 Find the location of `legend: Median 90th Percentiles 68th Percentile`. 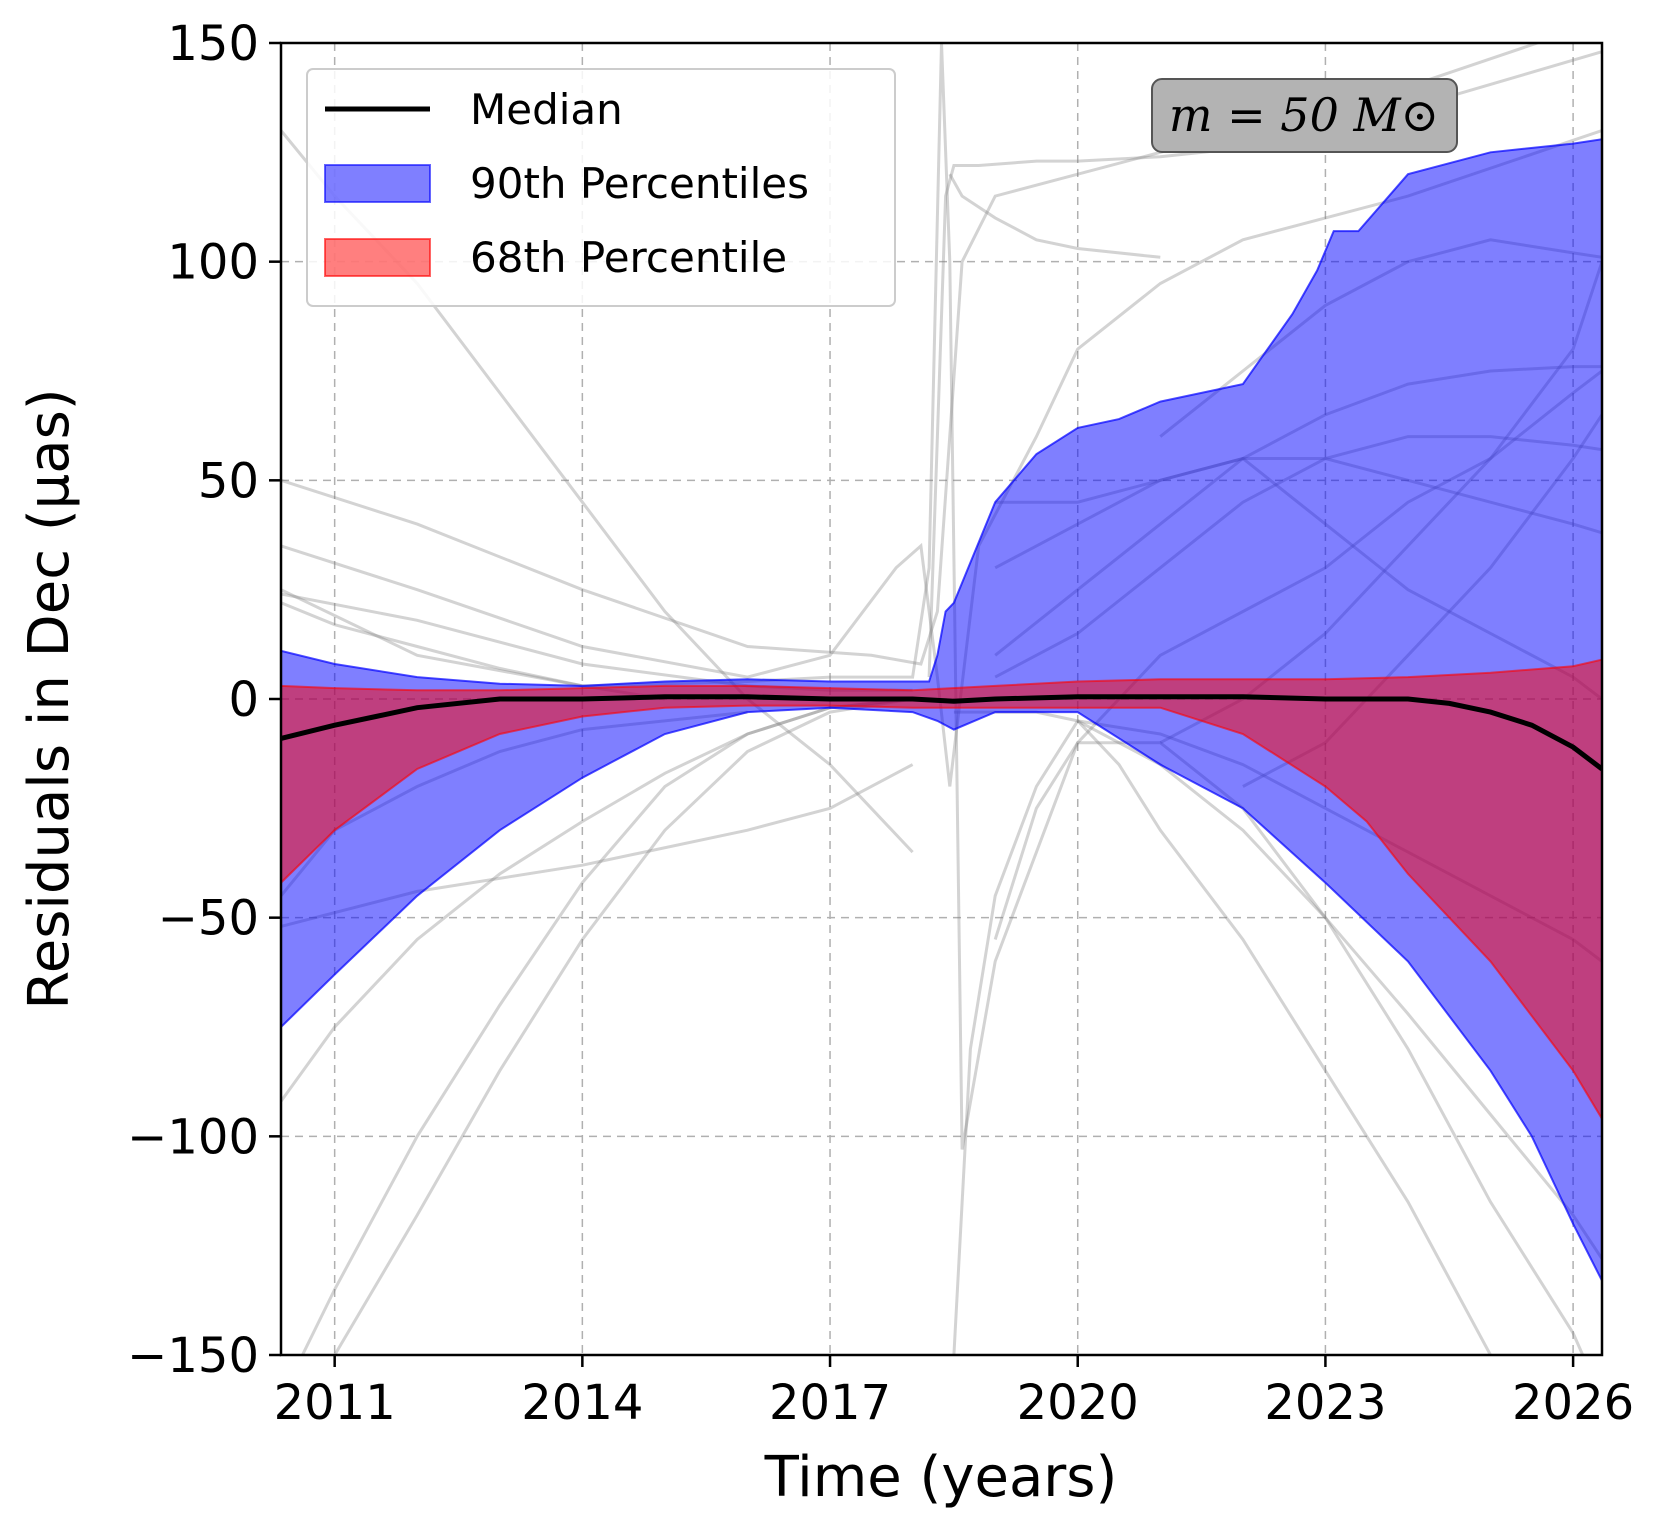

legend: Median 90th Percentiles 68th Percentile is located at coordinates (601, 187).